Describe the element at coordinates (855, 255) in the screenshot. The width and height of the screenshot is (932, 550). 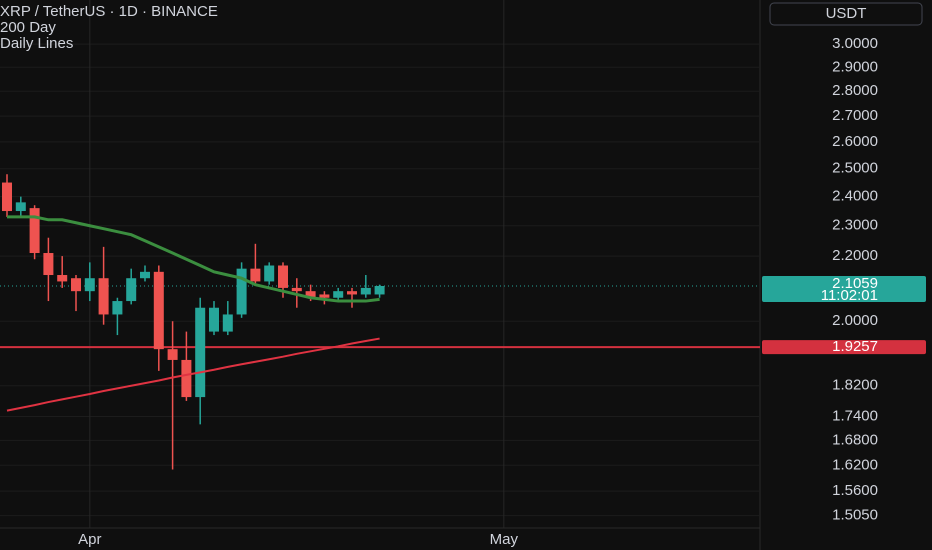
I see `y-tick-label: 2.2000` at that location.